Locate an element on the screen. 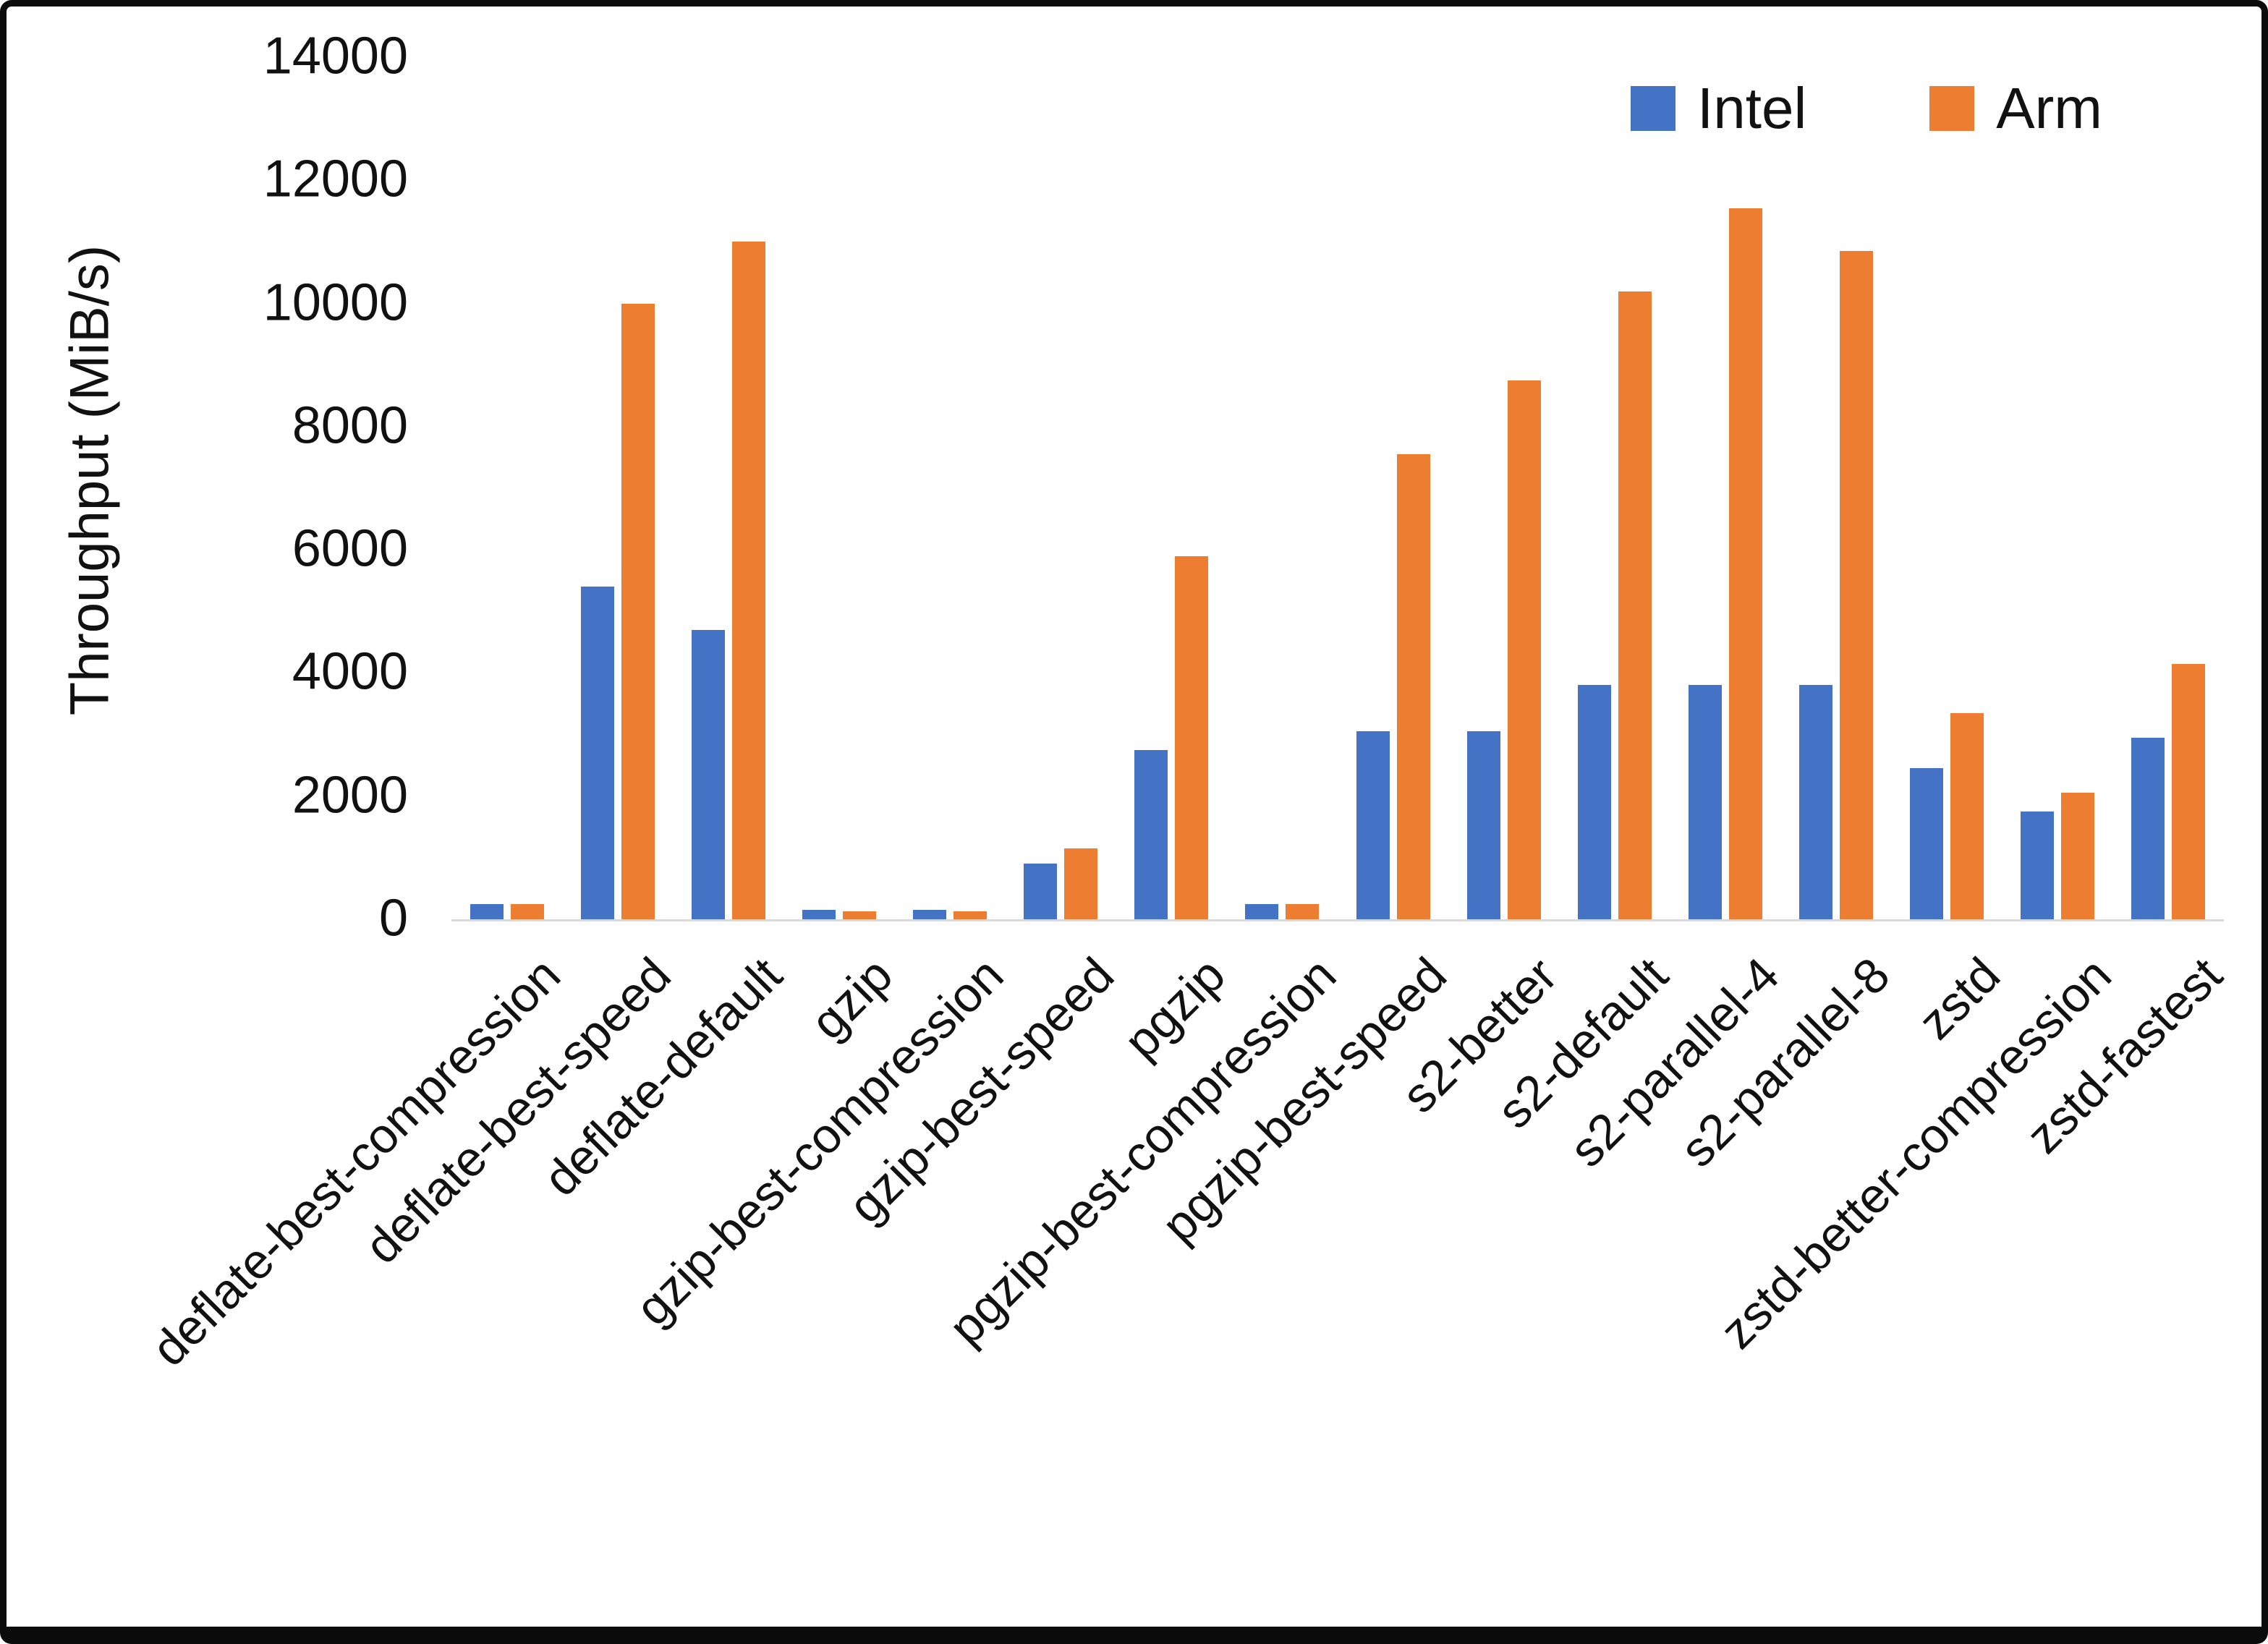 This screenshot has width=2268, height=1644. bar-intel-gzip-best-speed is located at coordinates (1041, 891).